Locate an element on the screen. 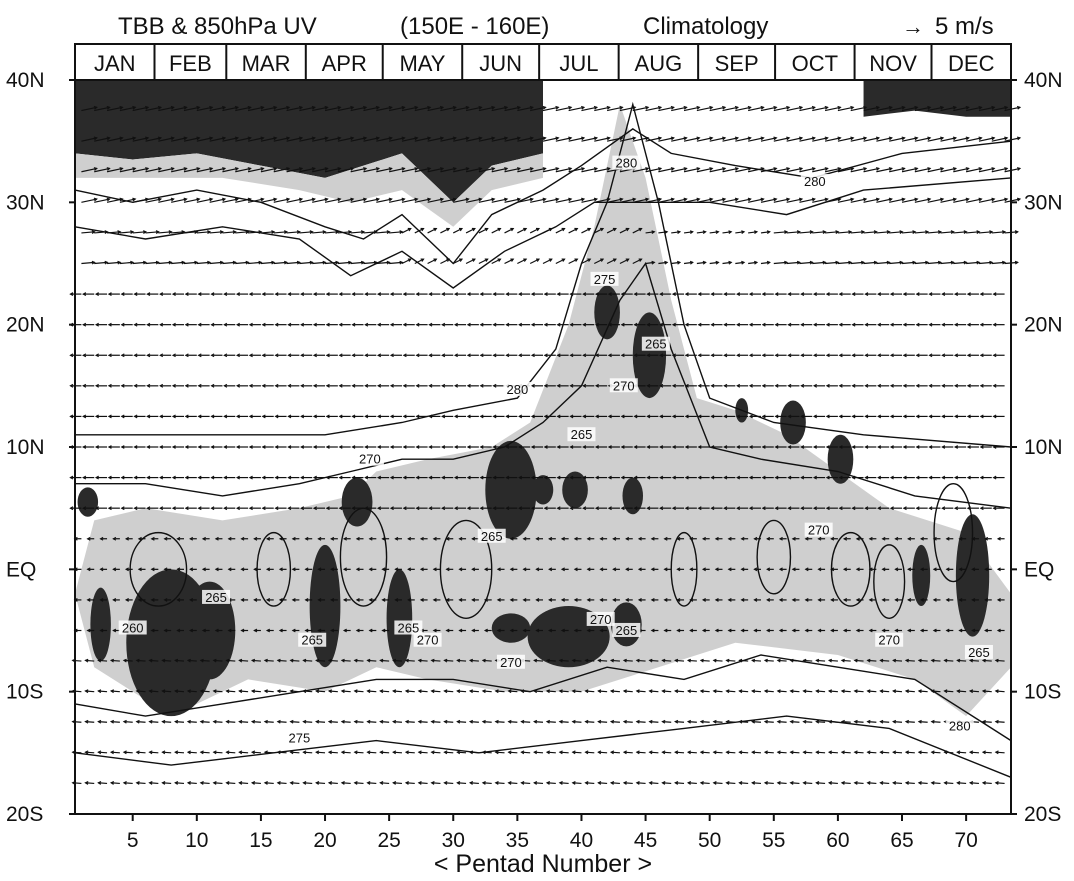 Image resolution: width=1074 pixels, height=881 pixels. month-label: FEB is located at coordinates (190, 63).